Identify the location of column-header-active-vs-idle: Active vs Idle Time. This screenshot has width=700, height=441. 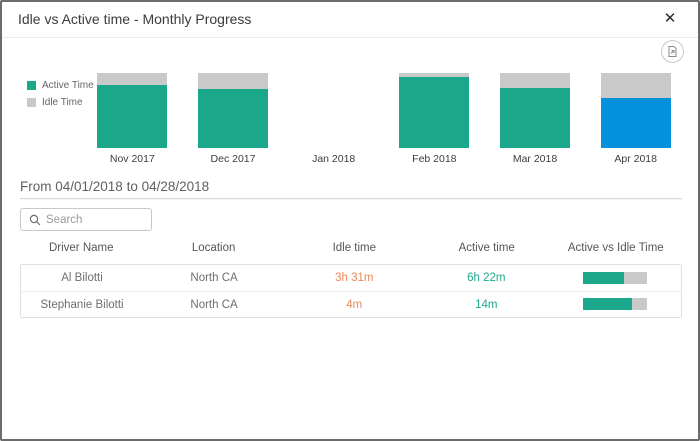
(615, 248).